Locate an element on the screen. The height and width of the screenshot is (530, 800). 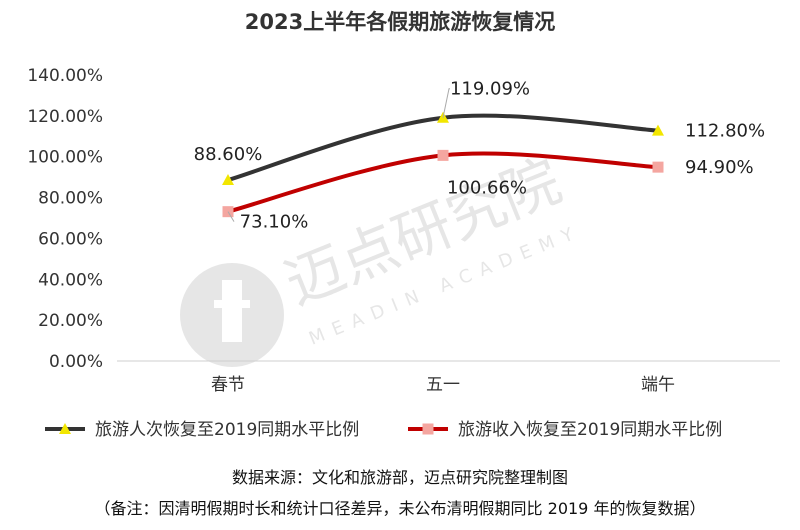
x-axis: 春节 五一 端午 is located at coordinates (443, 385).